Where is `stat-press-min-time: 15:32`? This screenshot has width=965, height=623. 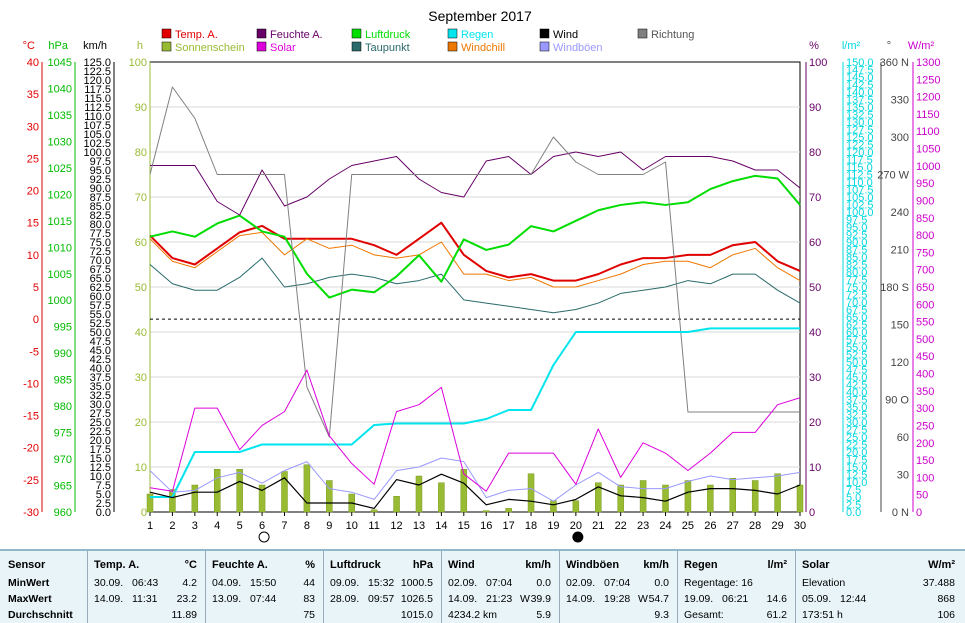
stat-press-min-time: 15:32 is located at coordinates (381, 583).